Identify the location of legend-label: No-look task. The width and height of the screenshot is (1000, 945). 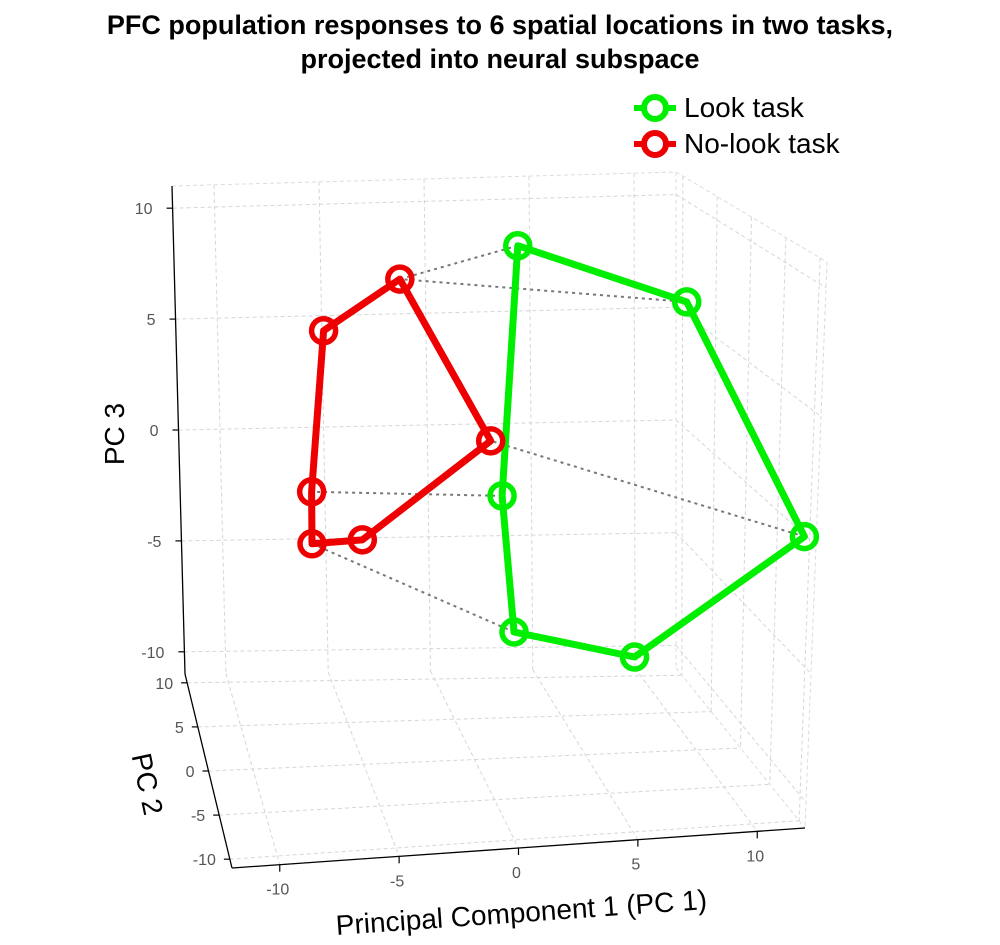
(762, 143).